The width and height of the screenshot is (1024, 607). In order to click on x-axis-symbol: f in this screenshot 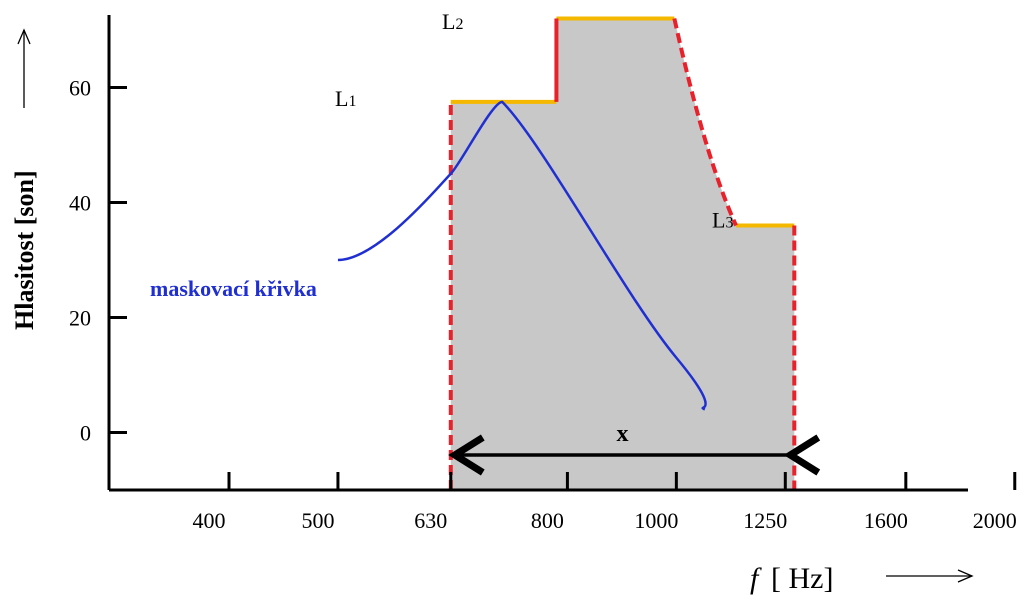, I will do `click(756, 578)`.